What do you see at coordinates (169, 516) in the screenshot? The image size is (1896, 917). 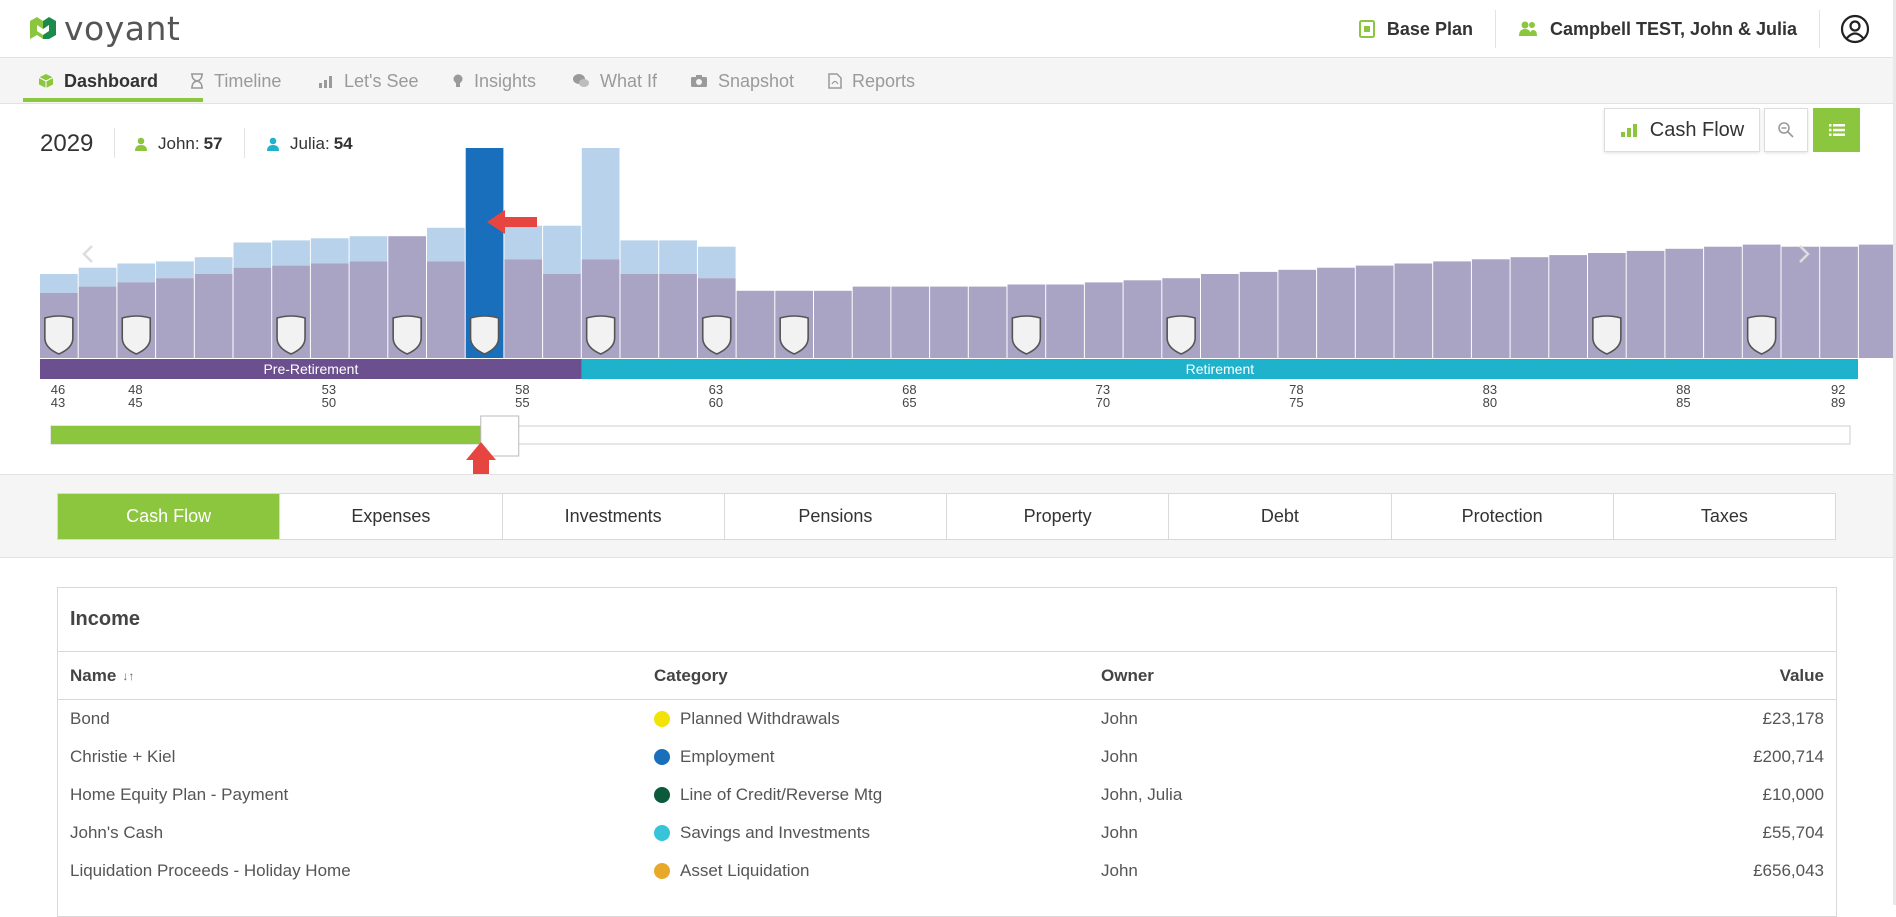 I see `tab-cash-flow: Cash Flow` at bounding box center [169, 516].